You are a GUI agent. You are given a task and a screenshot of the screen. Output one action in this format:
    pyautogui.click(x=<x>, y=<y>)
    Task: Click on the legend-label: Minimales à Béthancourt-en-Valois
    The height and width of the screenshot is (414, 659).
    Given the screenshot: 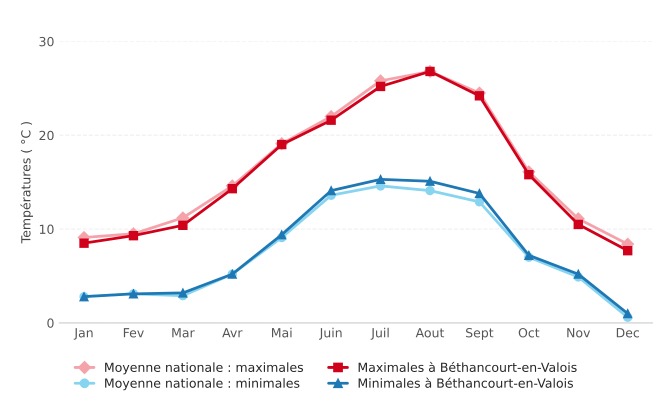 What is the action you would take?
    pyautogui.click(x=465, y=383)
    